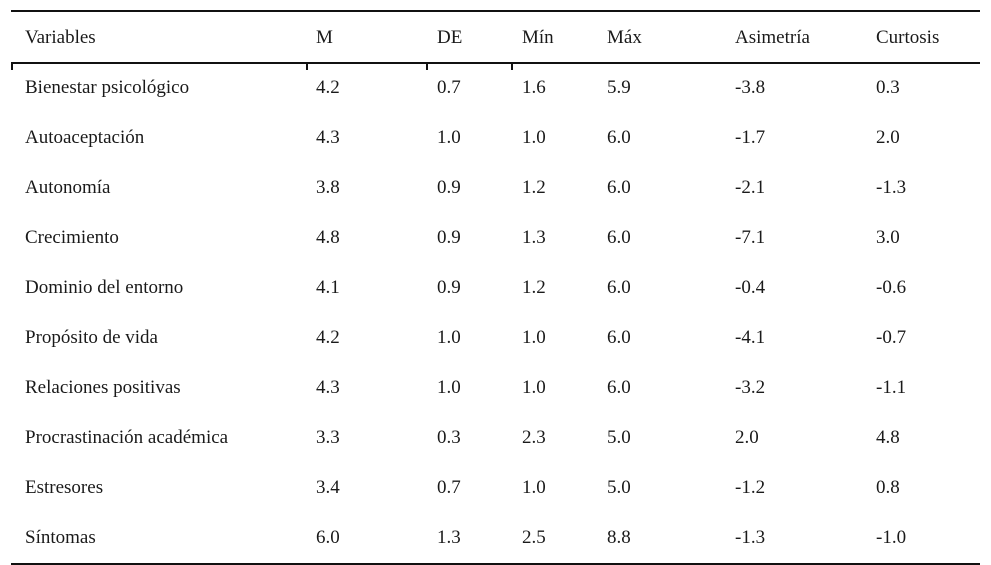 The image size is (991, 565). I want to click on cell-skewness: -4.1, so click(750, 337).